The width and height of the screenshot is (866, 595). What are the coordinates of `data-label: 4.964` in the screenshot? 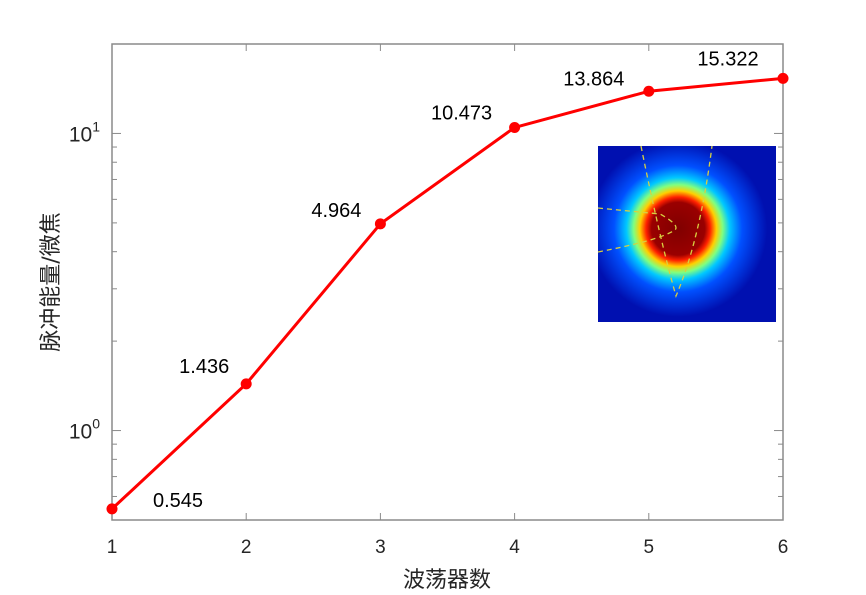 It's located at (336, 211).